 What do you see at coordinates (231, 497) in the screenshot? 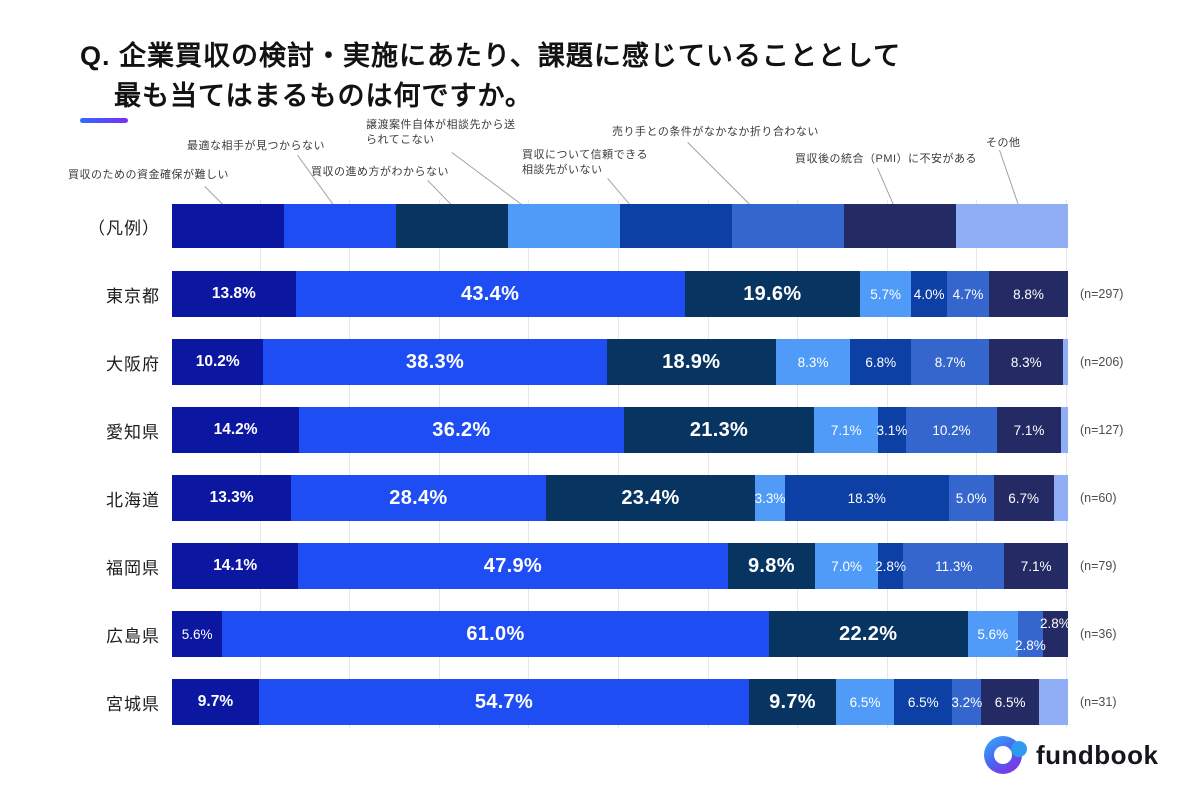
I see `segment-label: 13.3%` at bounding box center [231, 497].